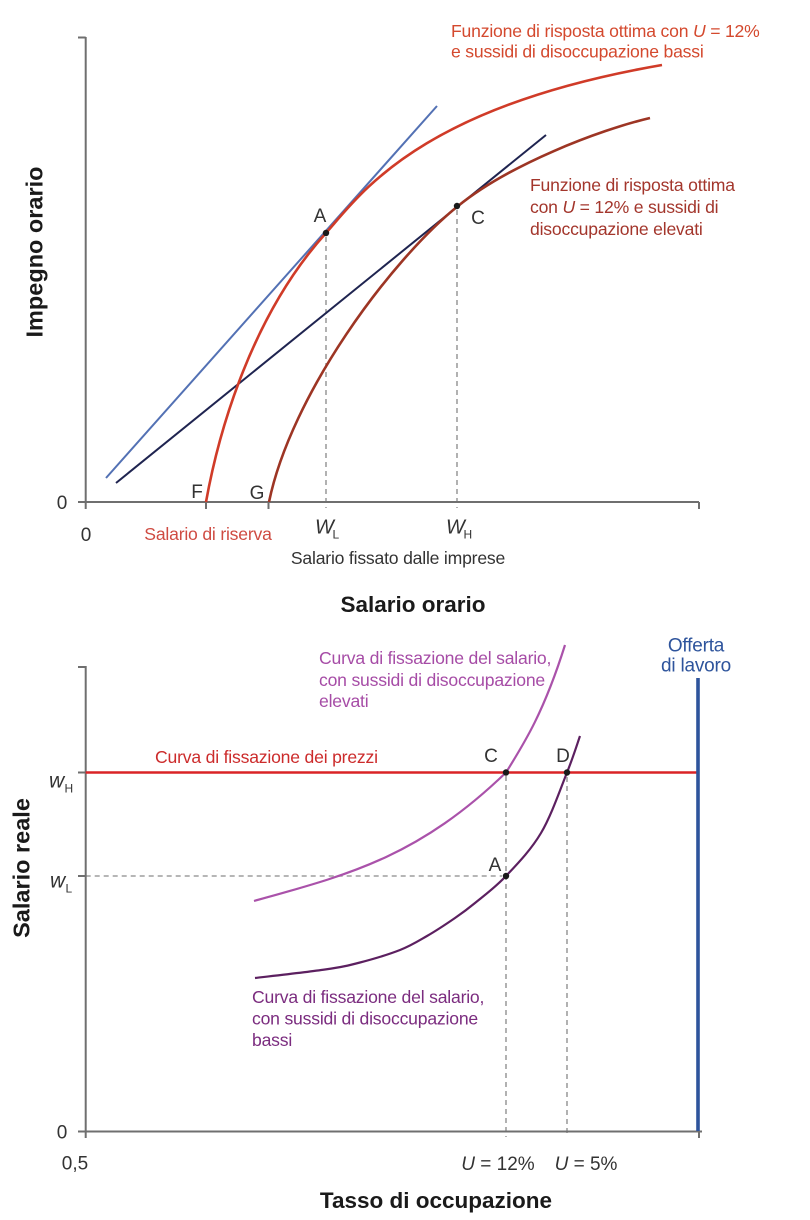 The image size is (810, 1220). I want to click on svg-text: Salario orario, so click(412, 604).